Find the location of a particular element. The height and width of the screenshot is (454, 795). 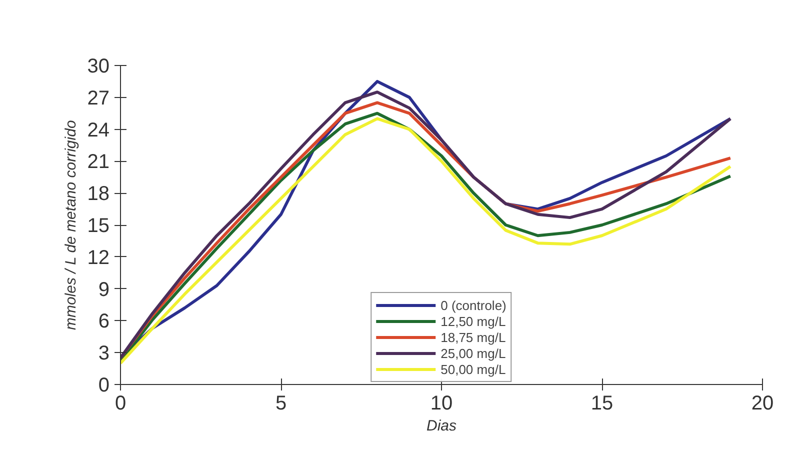

legend-label: 12,50 mg/L is located at coordinates (473, 321).